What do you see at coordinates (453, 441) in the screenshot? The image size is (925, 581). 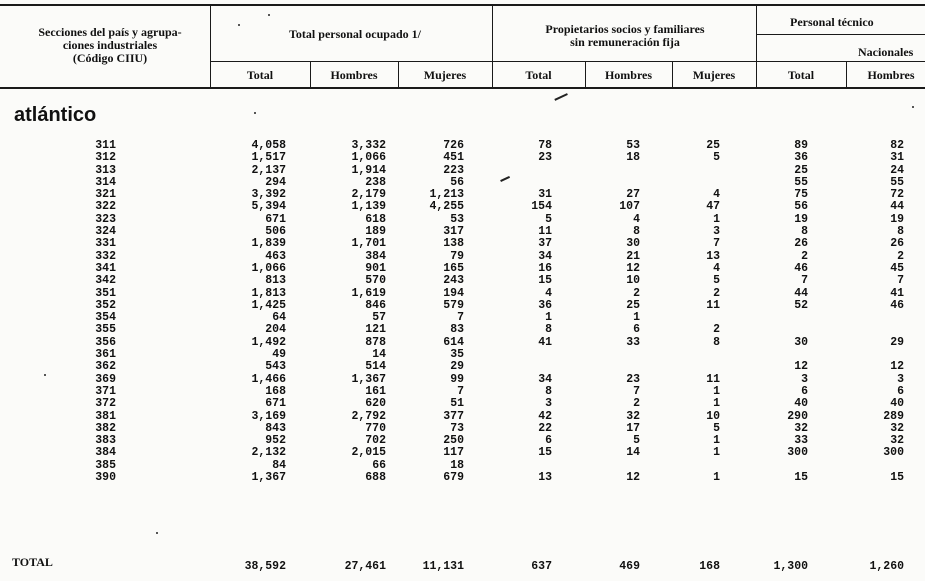 I see `cell-mujeres: 250` at bounding box center [453, 441].